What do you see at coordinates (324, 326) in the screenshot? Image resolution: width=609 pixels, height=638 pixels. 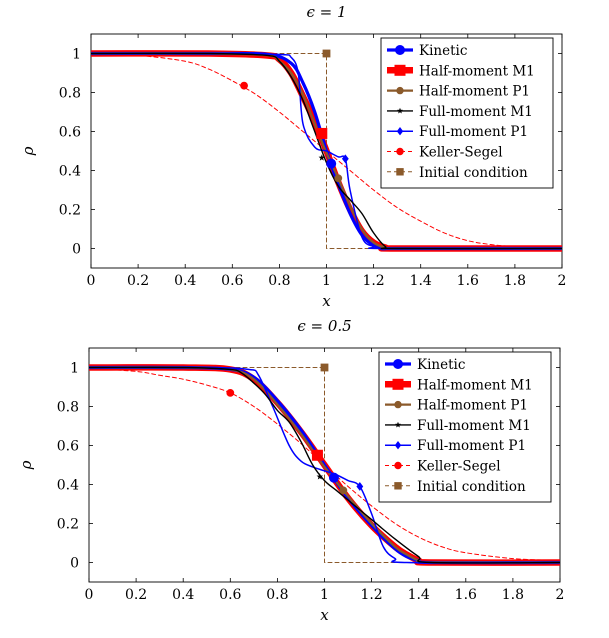 I see `chart-title: ϵ = 0.5` at bounding box center [324, 326].